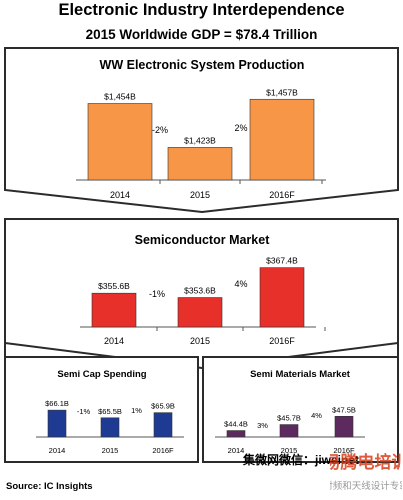 The width and height of the screenshot is (403, 500). I want to click on watermark-logo: 易腾电培训 射频和天线设计专家, so click(366, 472).